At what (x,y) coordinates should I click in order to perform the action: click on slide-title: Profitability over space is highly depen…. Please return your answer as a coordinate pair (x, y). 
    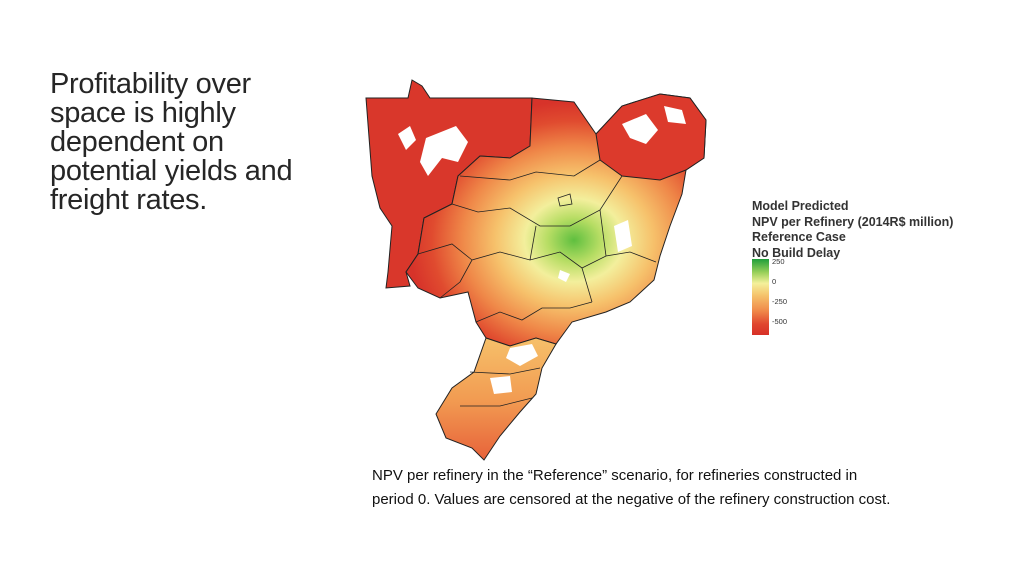
    Looking at the image, I should click on (200, 142).